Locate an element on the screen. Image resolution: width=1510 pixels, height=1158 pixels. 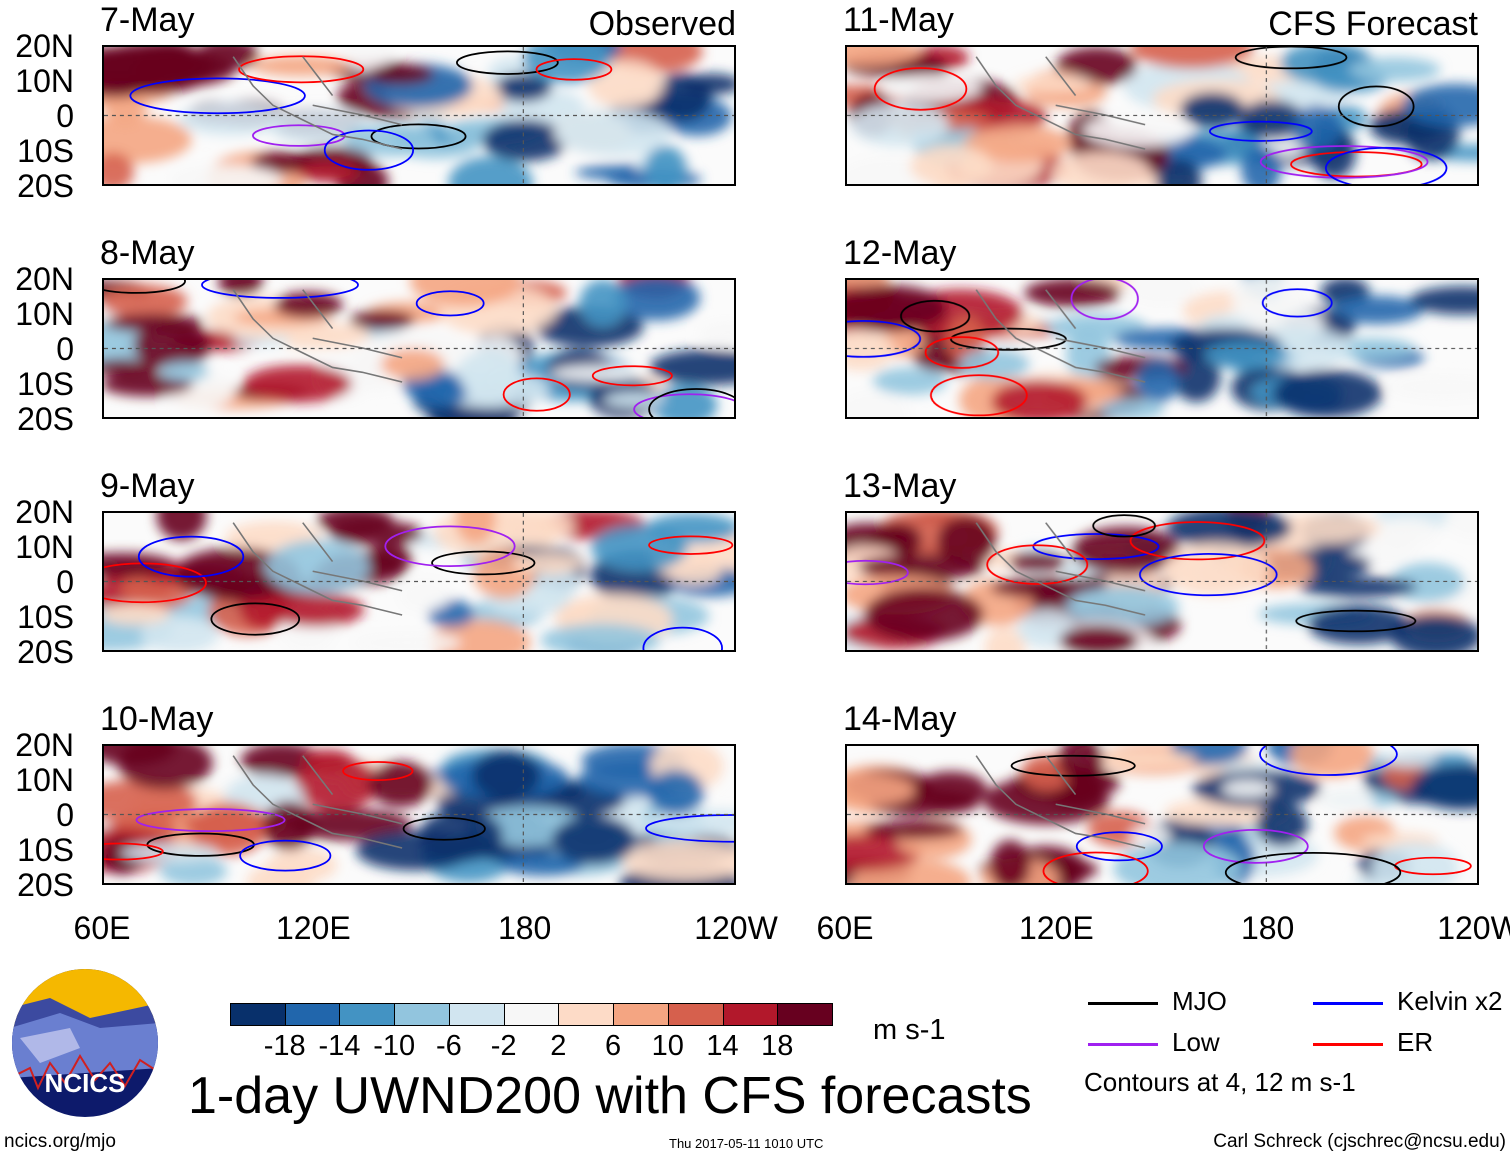
forecast-label: CFS Forecast is located at coordinates (1373, 24).